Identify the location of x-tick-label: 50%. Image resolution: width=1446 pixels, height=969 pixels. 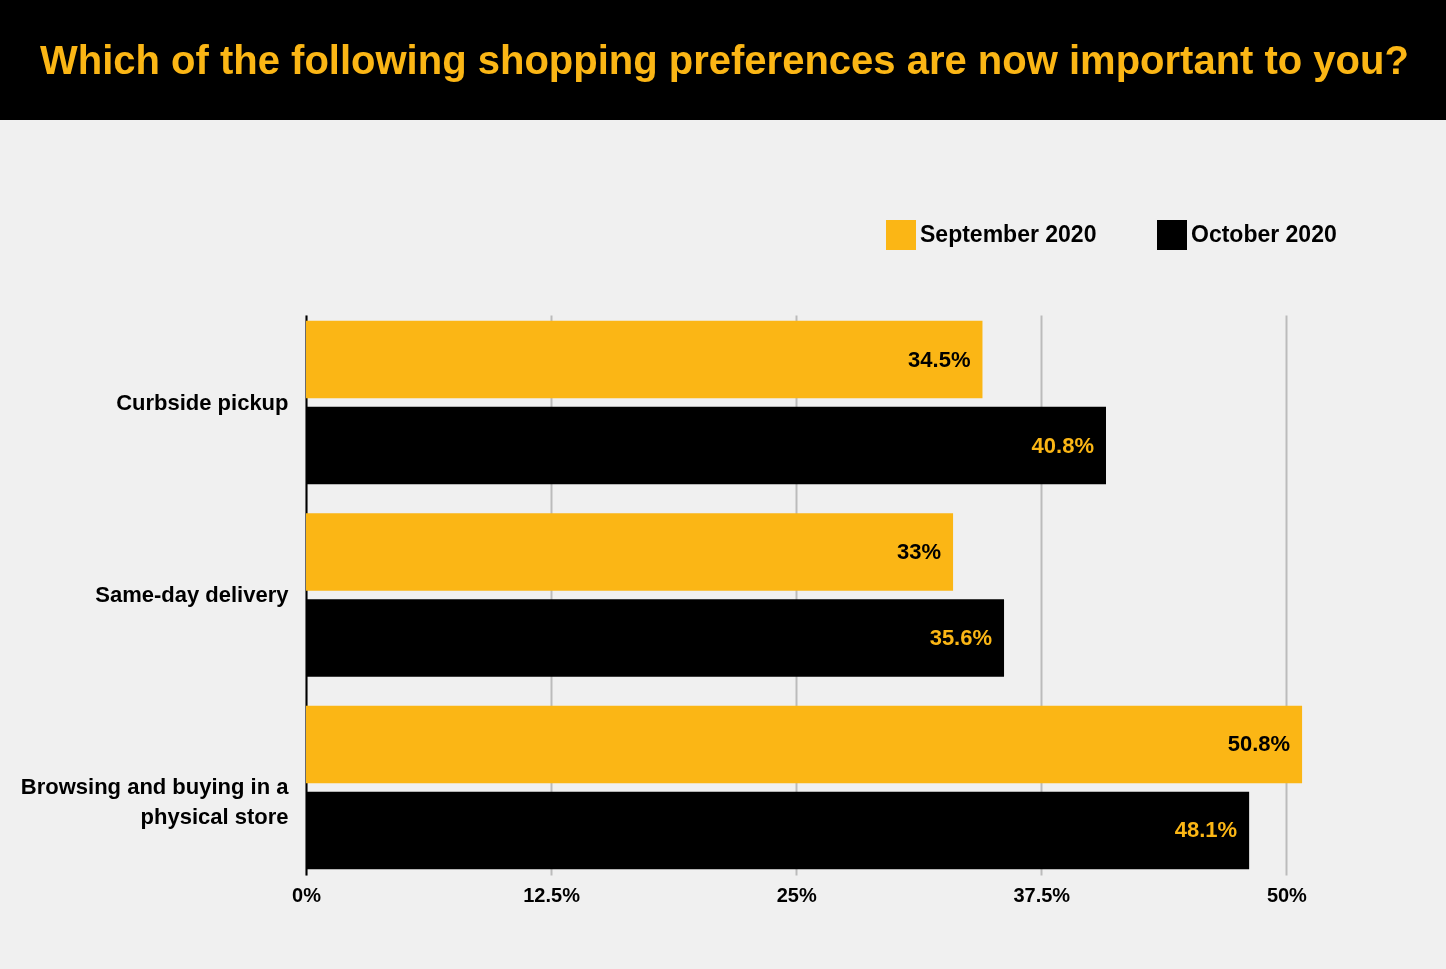
(1287, 894).